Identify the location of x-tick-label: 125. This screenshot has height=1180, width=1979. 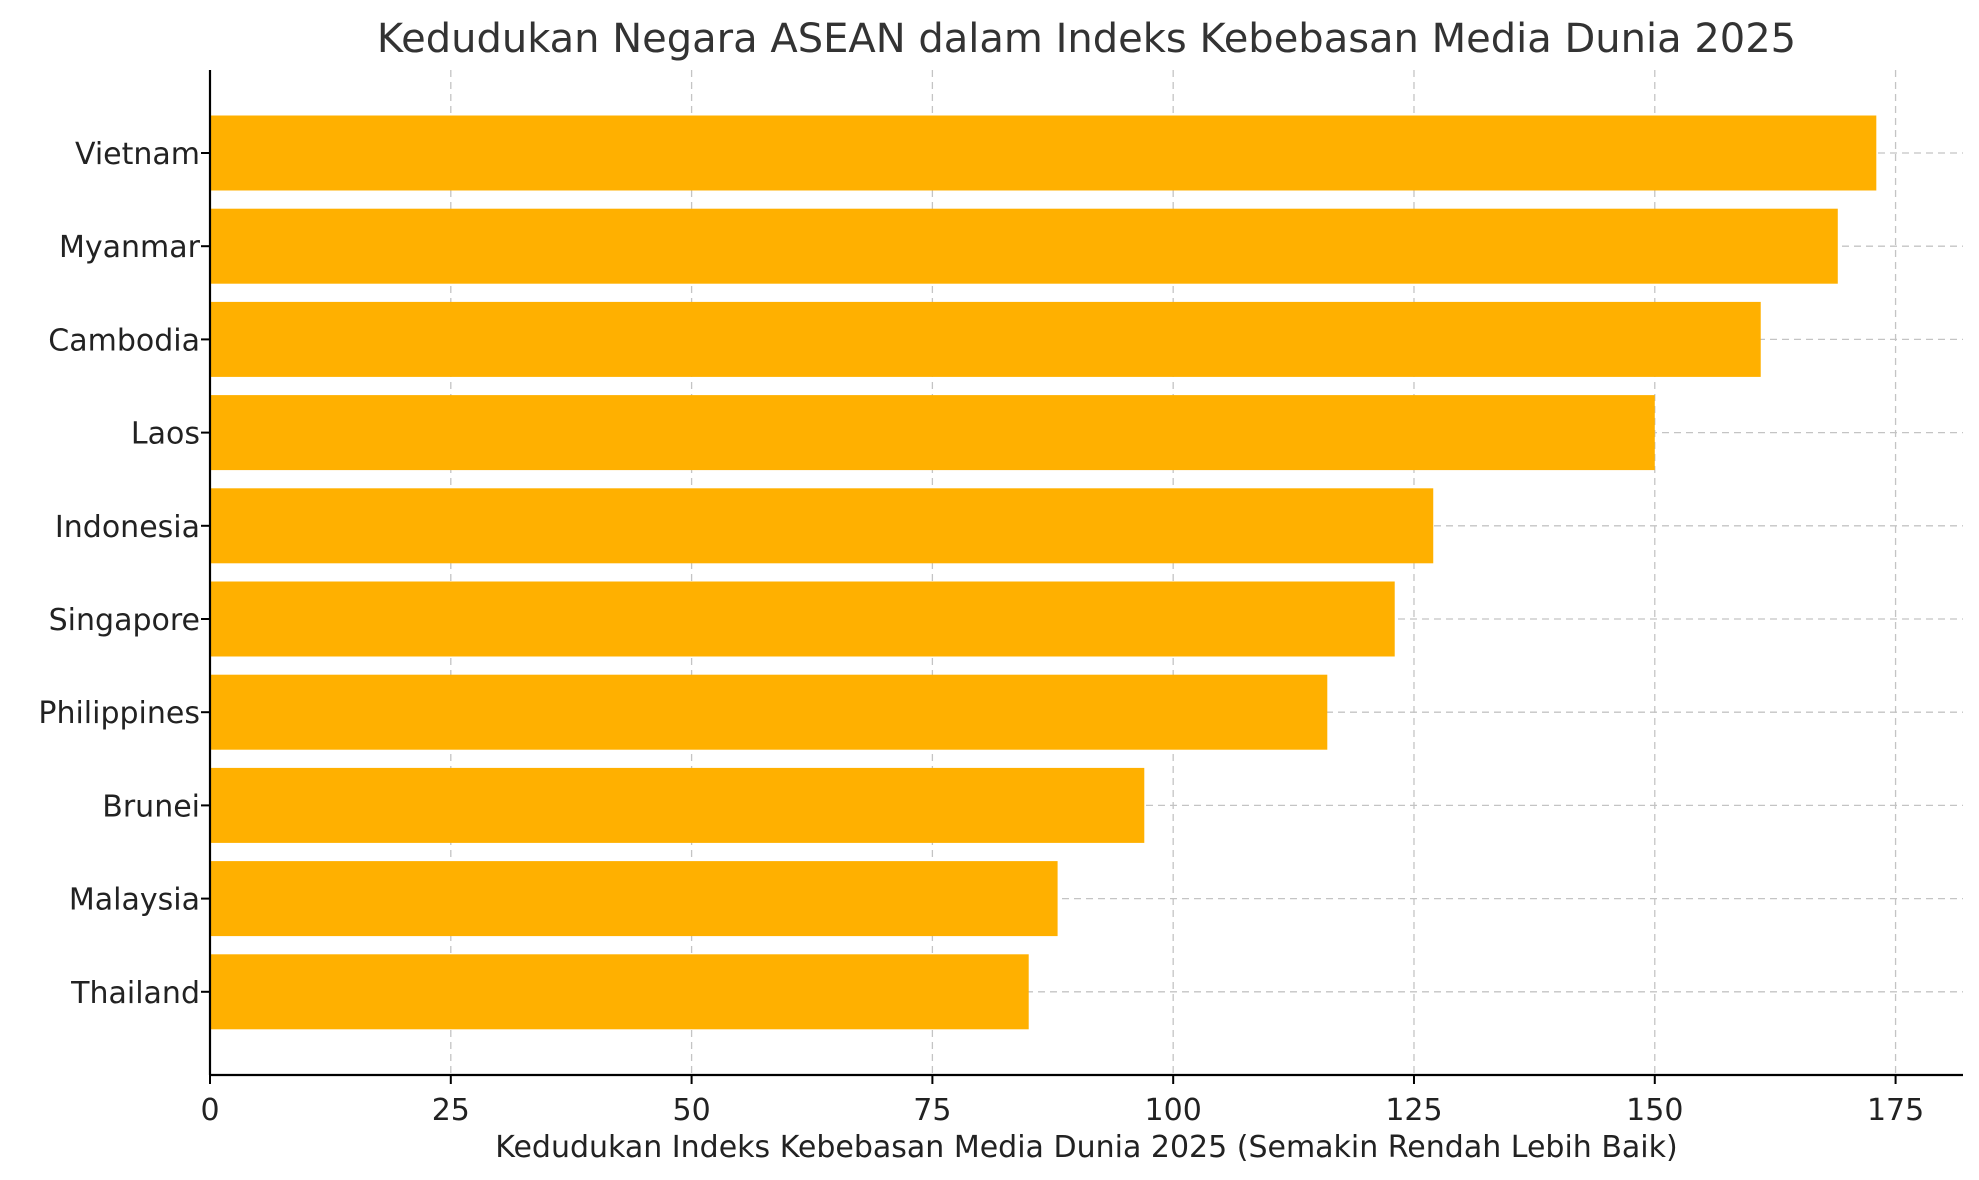
(1413, 1110).